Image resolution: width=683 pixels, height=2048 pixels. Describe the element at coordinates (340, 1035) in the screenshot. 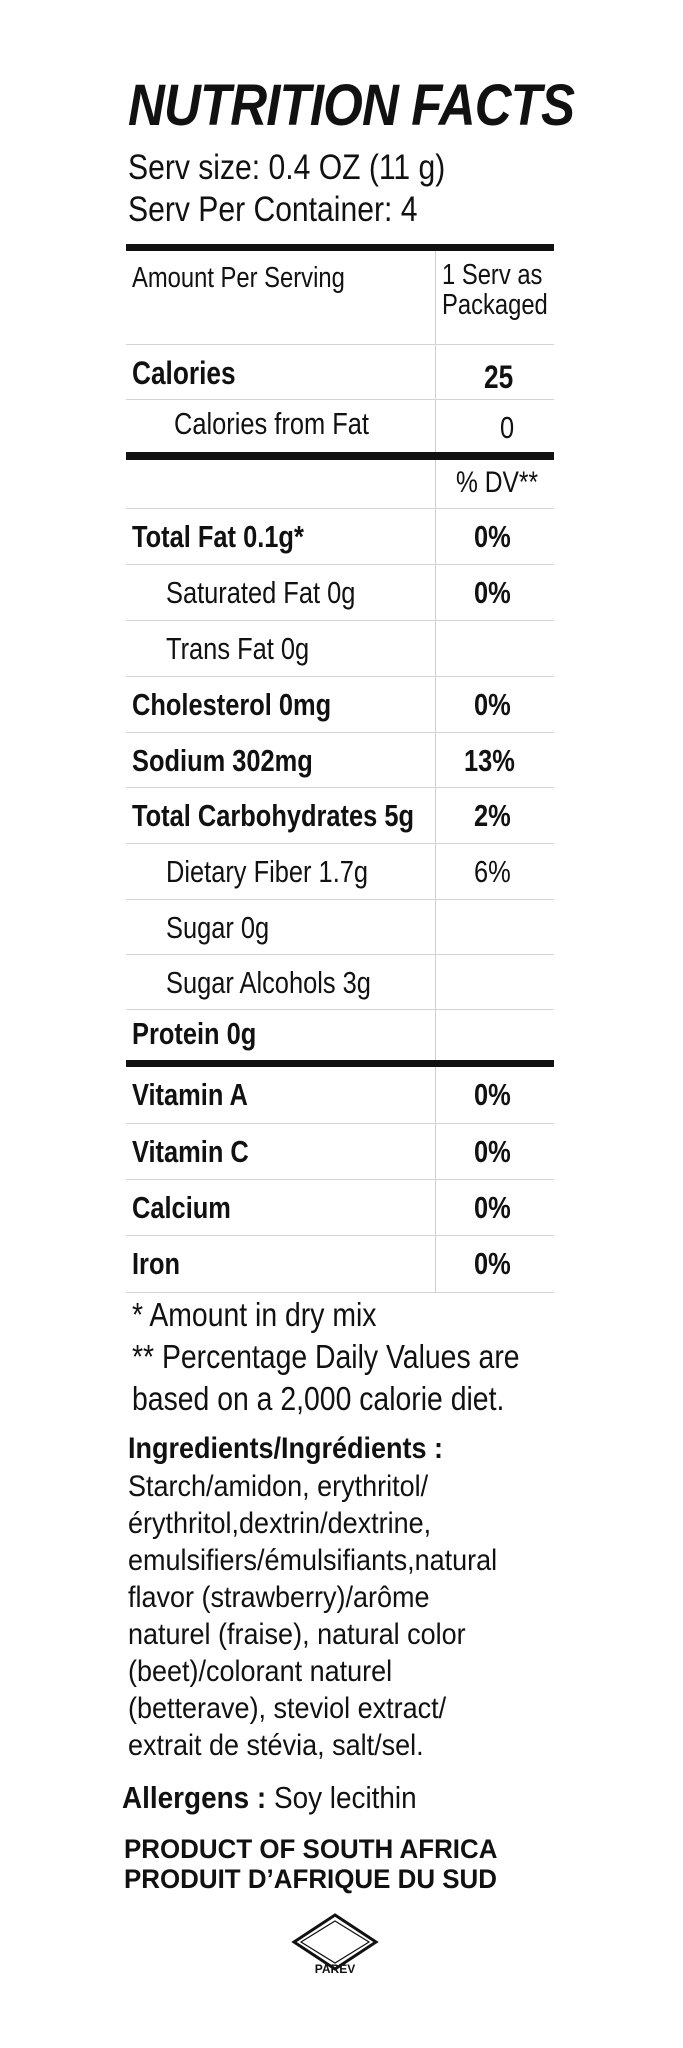

I see `nutrient-row-protein: Protein 0g` at that location.